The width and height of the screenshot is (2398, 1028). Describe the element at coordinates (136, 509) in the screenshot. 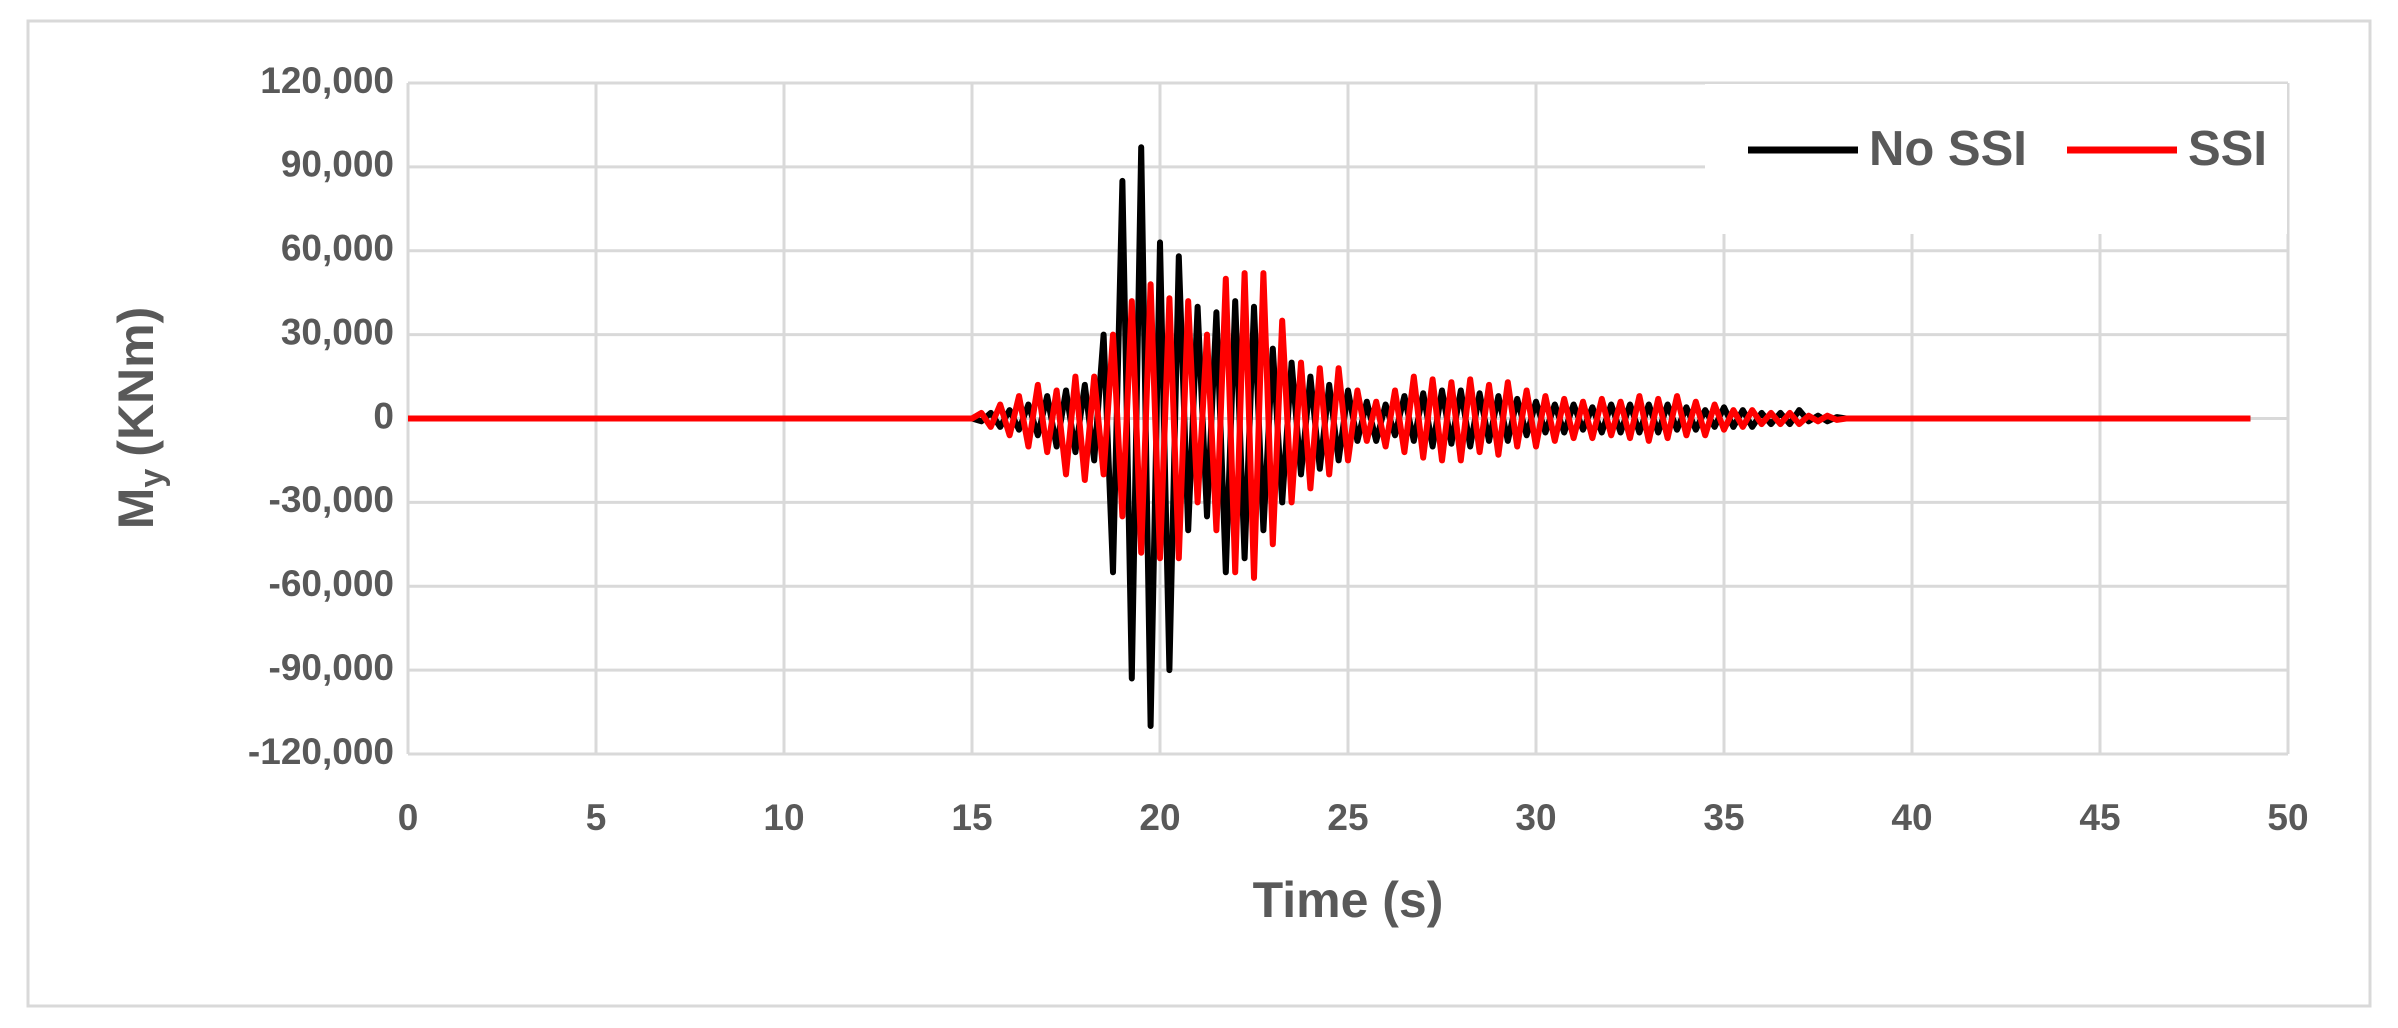

I see `y-title-main: M` at that location.